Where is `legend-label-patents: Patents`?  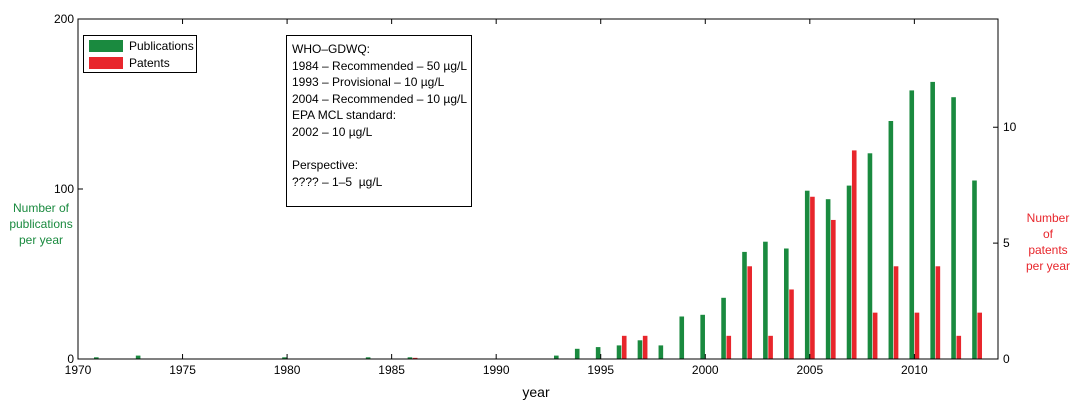 legend-label-patents: Patents is located at coordinates (149, 63).